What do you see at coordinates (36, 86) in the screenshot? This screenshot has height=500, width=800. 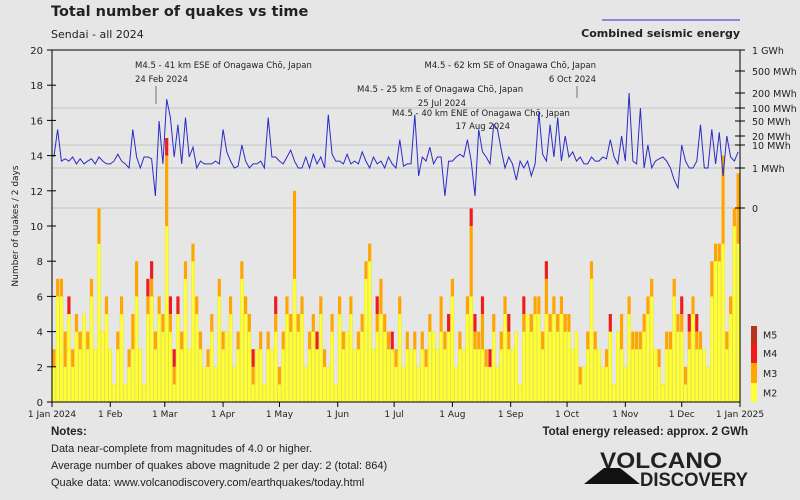 I see `y-tick-label: 18` at bounding box center [36, 86].